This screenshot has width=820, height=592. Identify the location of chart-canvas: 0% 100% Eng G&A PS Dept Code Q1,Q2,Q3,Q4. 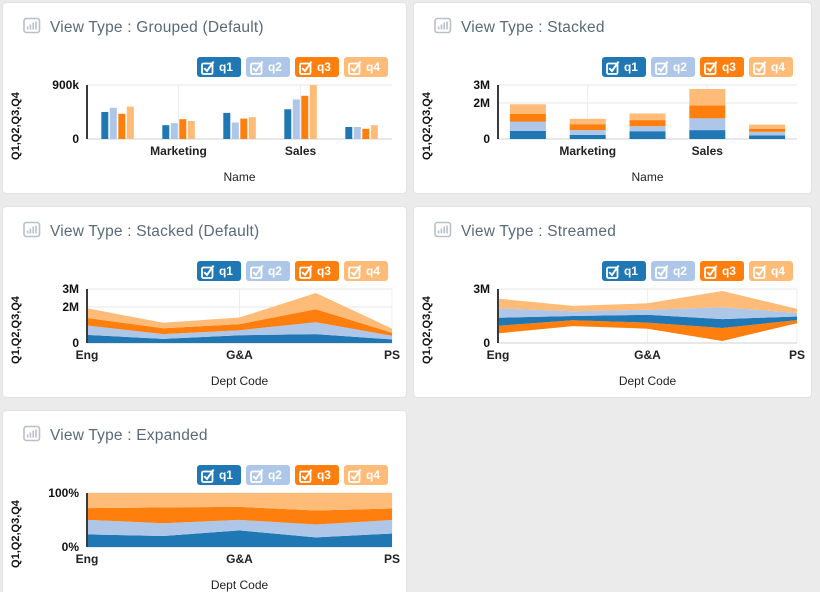
(204, 539).